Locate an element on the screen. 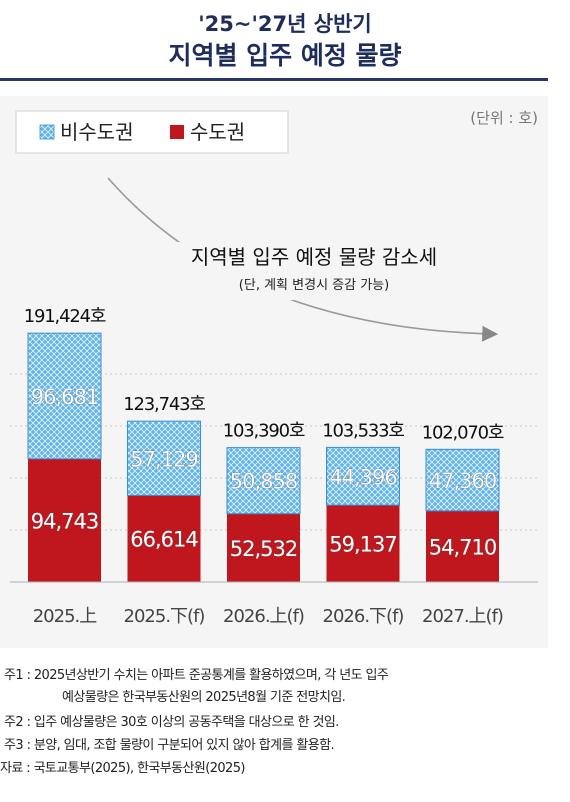 The image size is (570, 802). total-label-4: 102,070호 is located at coordinates (463, 432).